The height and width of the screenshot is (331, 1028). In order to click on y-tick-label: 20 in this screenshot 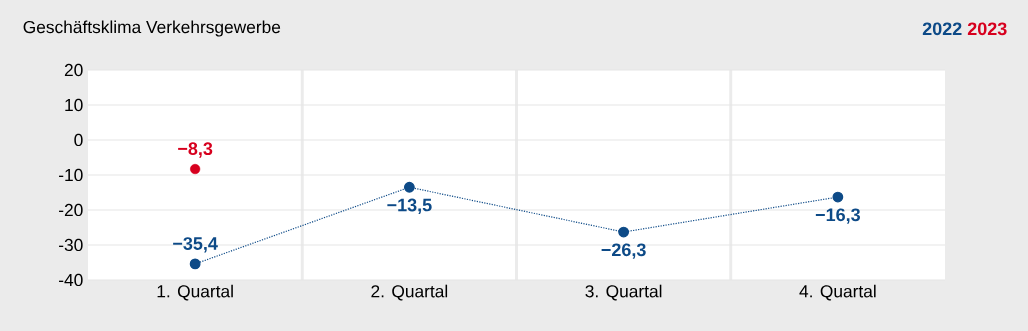, I will do `click(73, 70)`.